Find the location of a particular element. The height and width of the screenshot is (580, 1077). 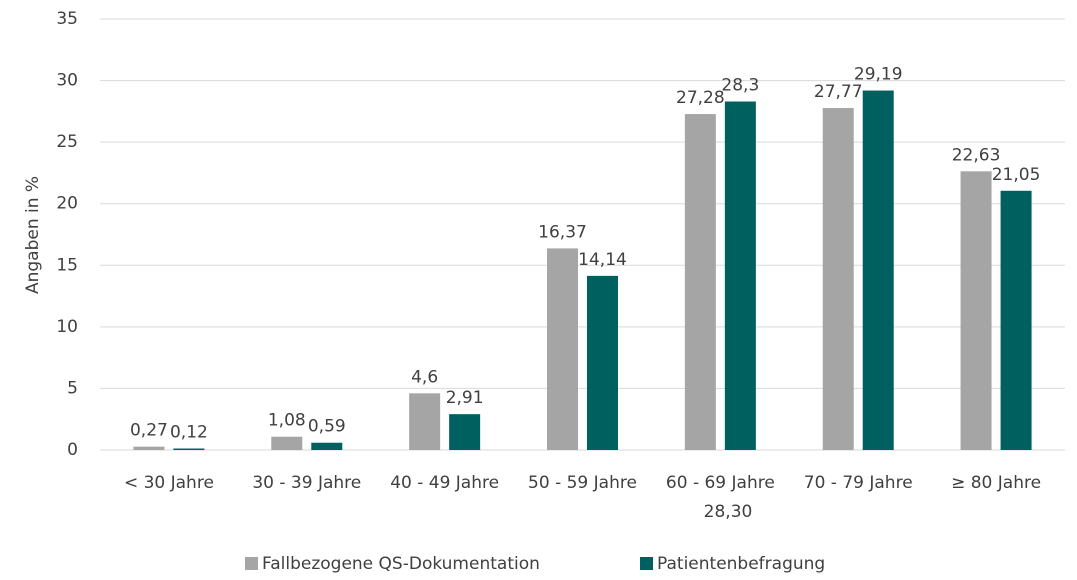

value-label: 27,28 is located at coordinates (700, 98).